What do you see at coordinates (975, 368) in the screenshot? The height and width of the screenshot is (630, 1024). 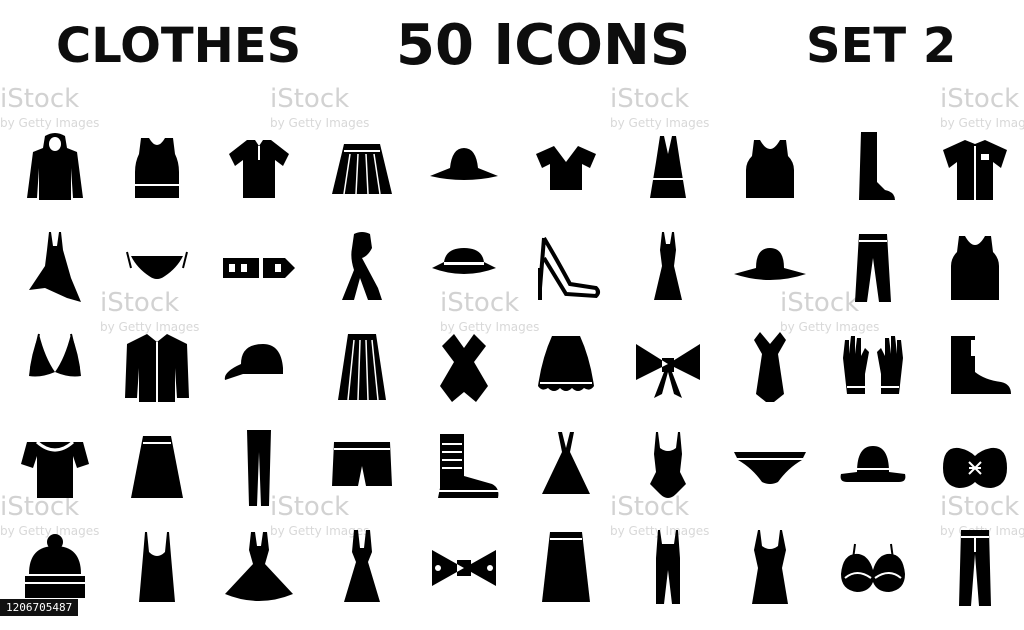 I see `ankle-boot-icon` at bounding box center [975, 368].